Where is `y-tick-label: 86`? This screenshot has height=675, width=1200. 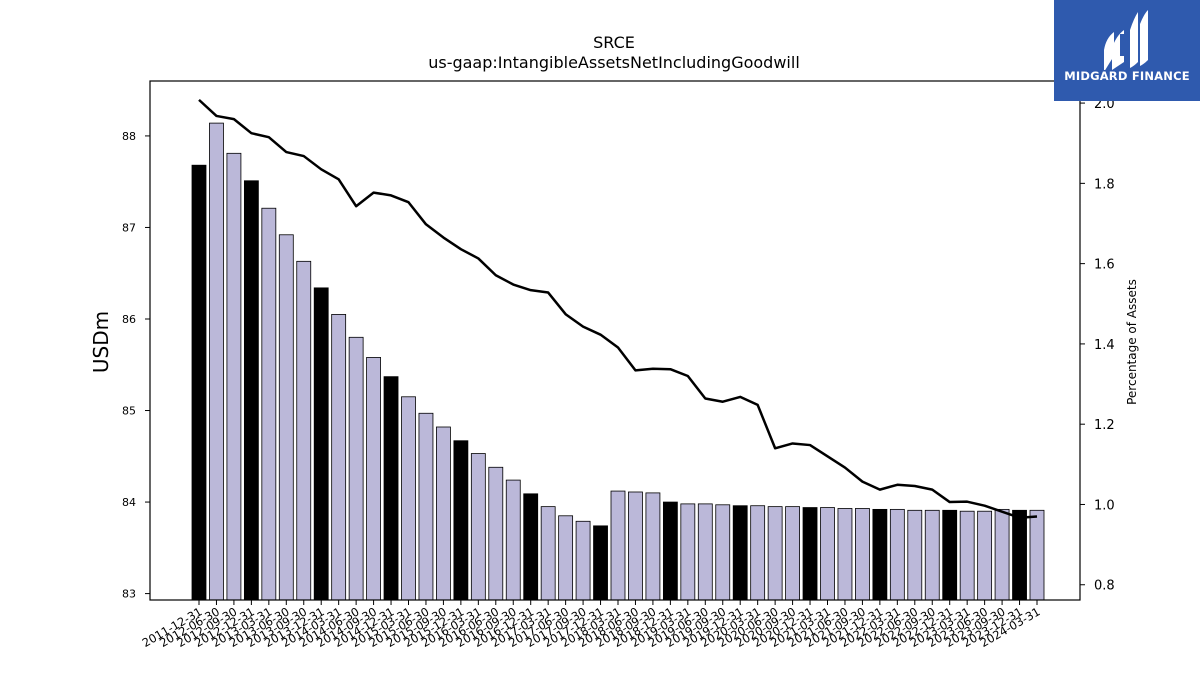
y-tick-label: 86 is located at coordinates (129, 319).